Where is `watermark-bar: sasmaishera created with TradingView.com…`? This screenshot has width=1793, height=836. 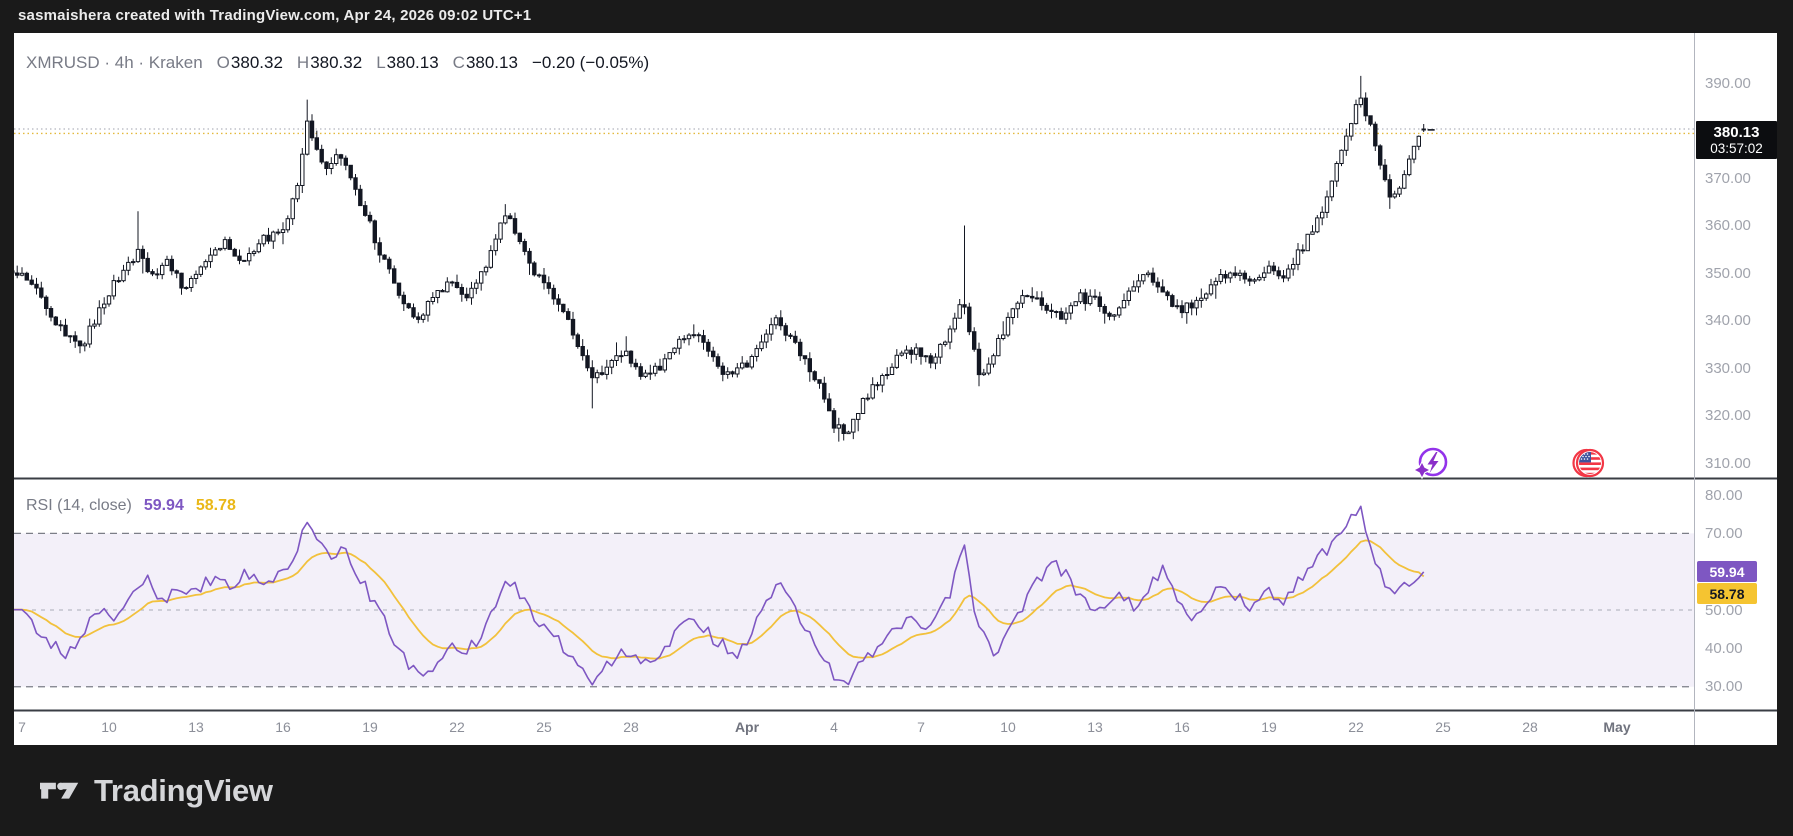 watermark-bar: sasmaishera created with TradingView.com… is located at coordinates (896, 16).